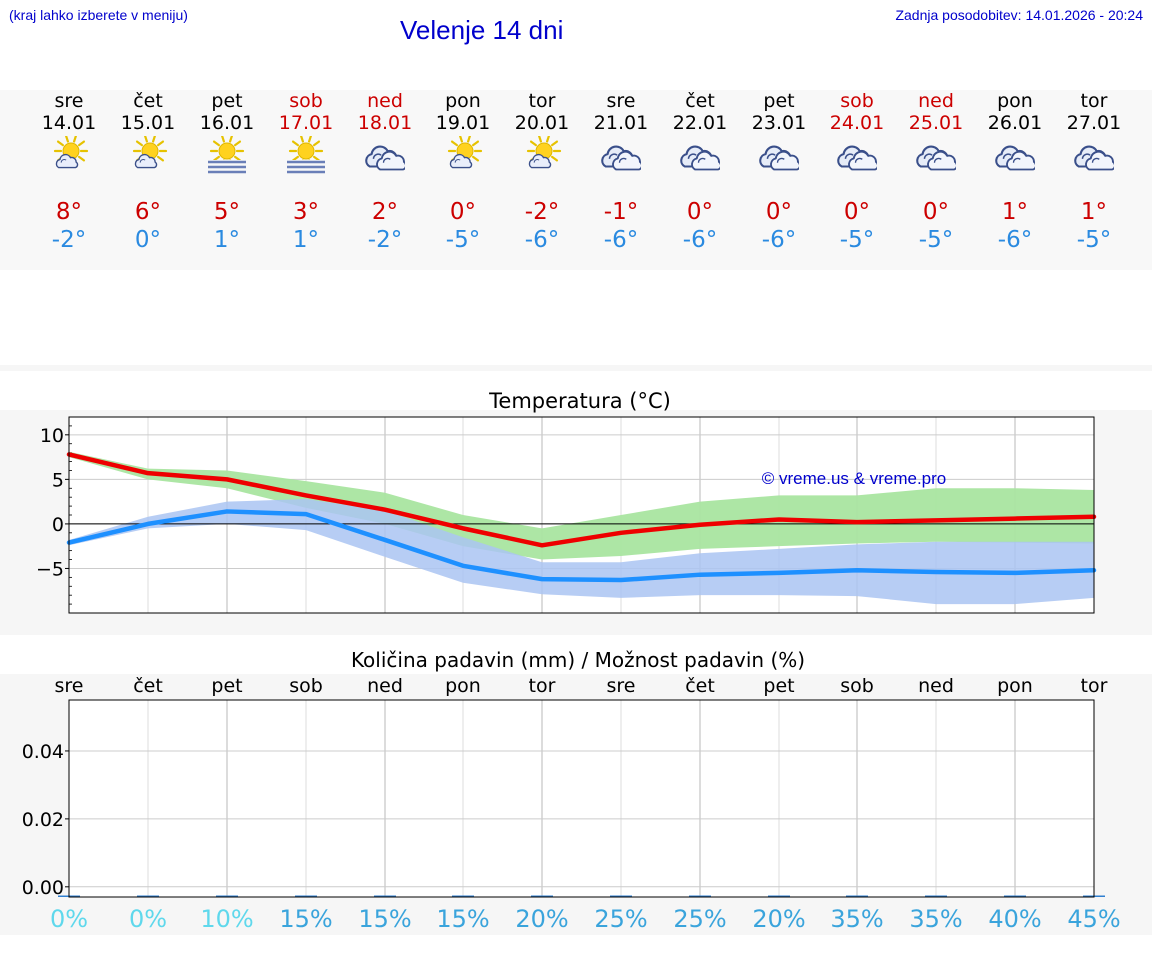  Describe the element at coordinates (857, 123) in the screenshot. I see `forecast-date: 24.01` at that location.